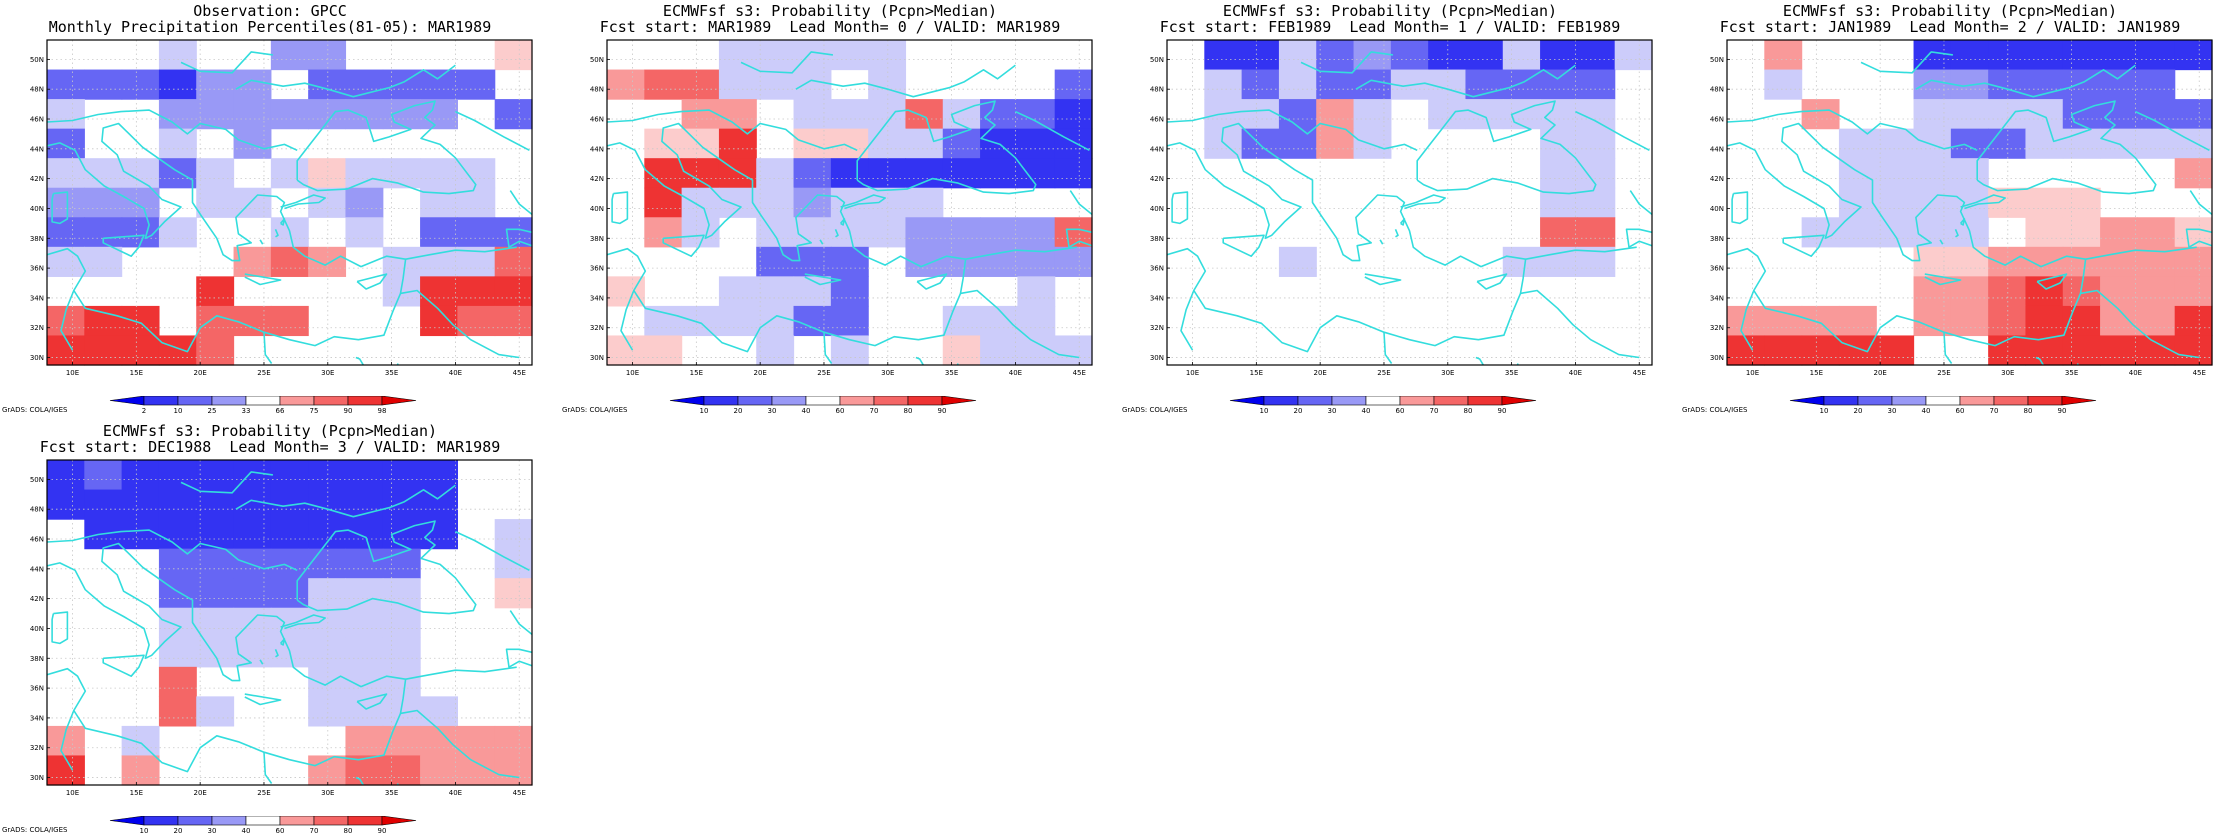  What do you see at coordinates (382, 411) in the screenshot?
I see `colorbar-label: 98` at bounding box center [382, 411].